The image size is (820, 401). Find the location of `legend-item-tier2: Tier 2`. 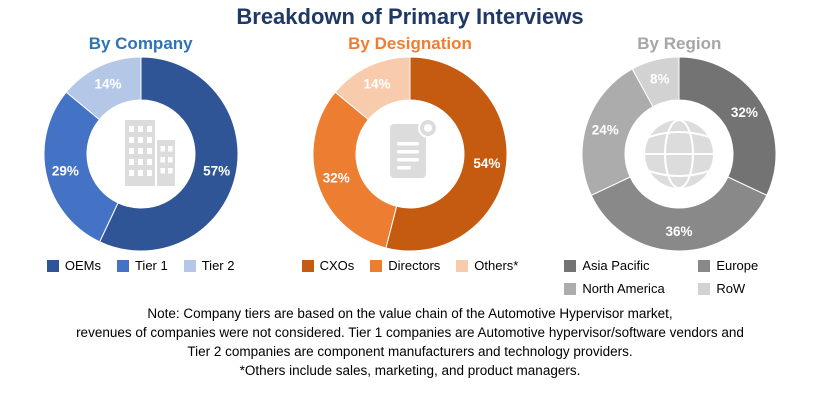

legend-item-tier2: Tier 2 is located at coordinates (209, 265).